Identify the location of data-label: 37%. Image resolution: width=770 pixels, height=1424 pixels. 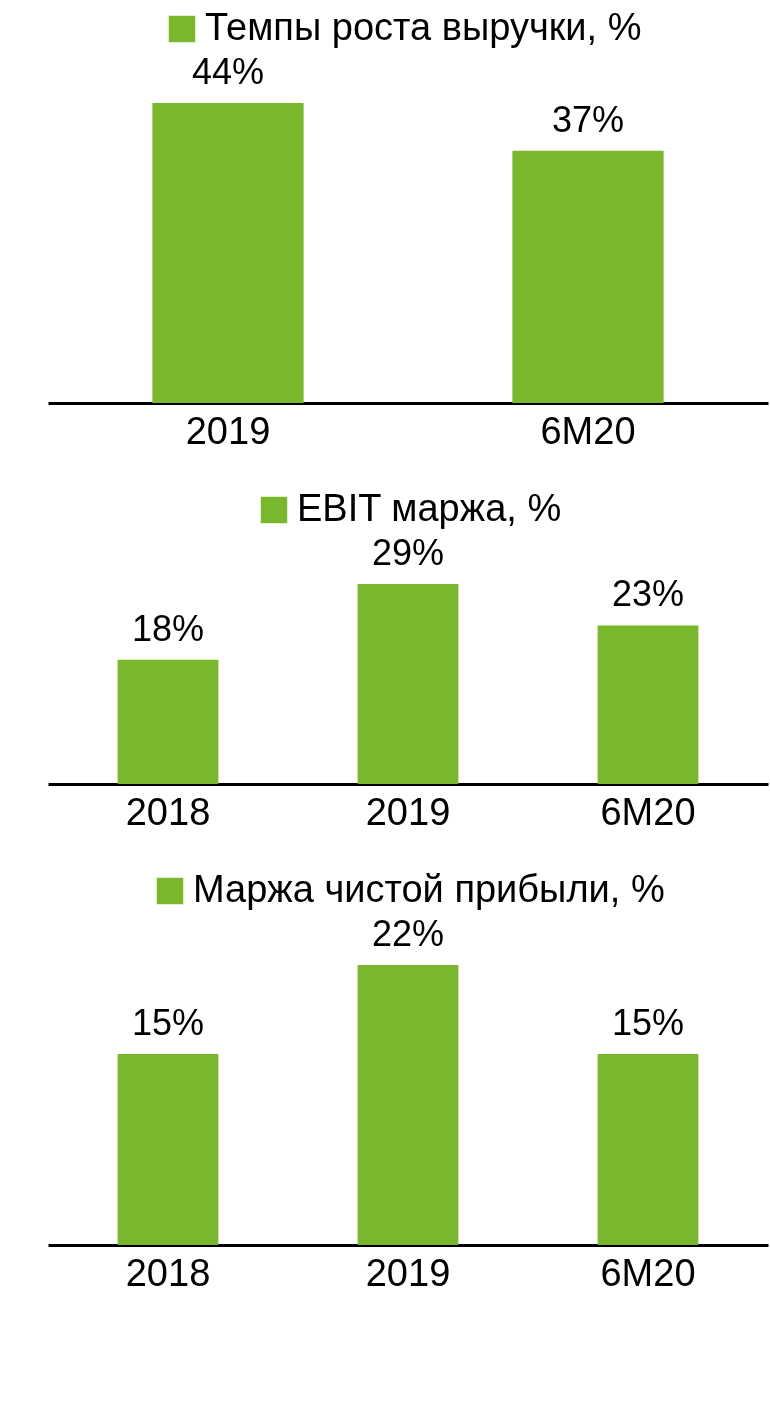
(588, 119).